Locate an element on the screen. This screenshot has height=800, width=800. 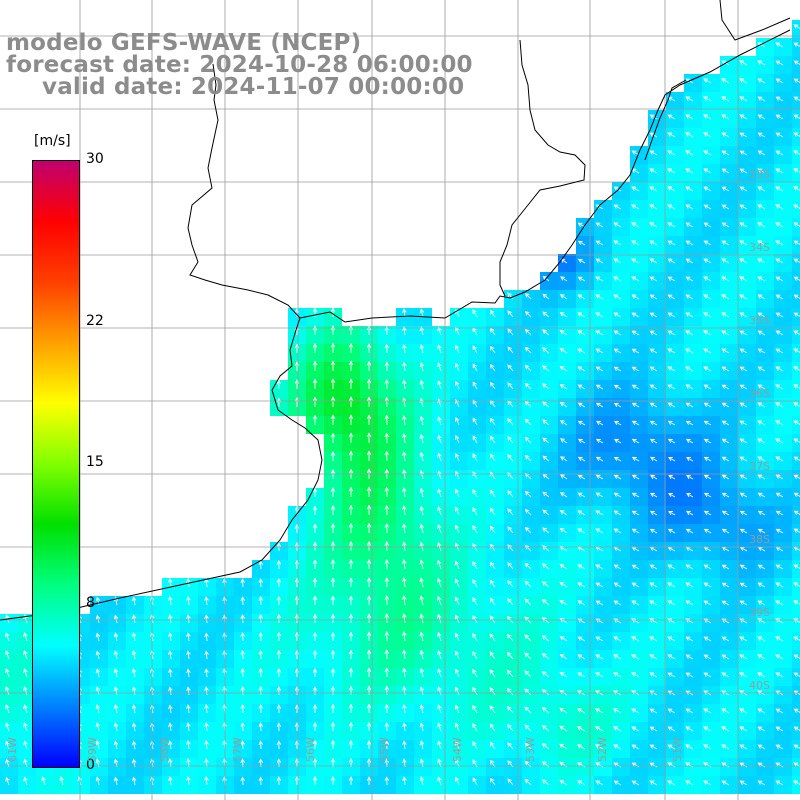
lon-label: 54W is located at coordinates (457, 749).